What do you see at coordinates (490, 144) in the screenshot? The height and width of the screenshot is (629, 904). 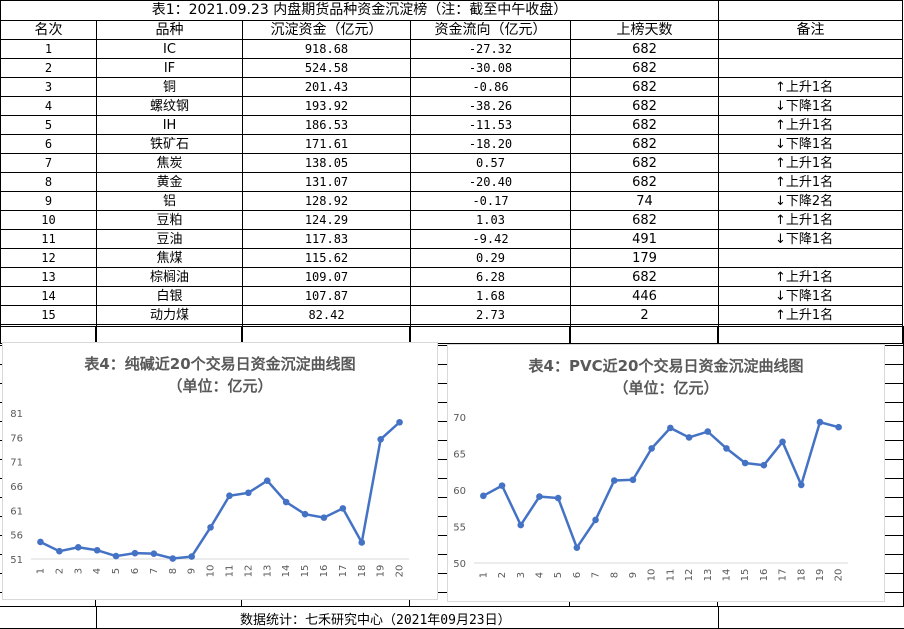 I see `cell-flow: -18.20` at bounding box center [490, 144].